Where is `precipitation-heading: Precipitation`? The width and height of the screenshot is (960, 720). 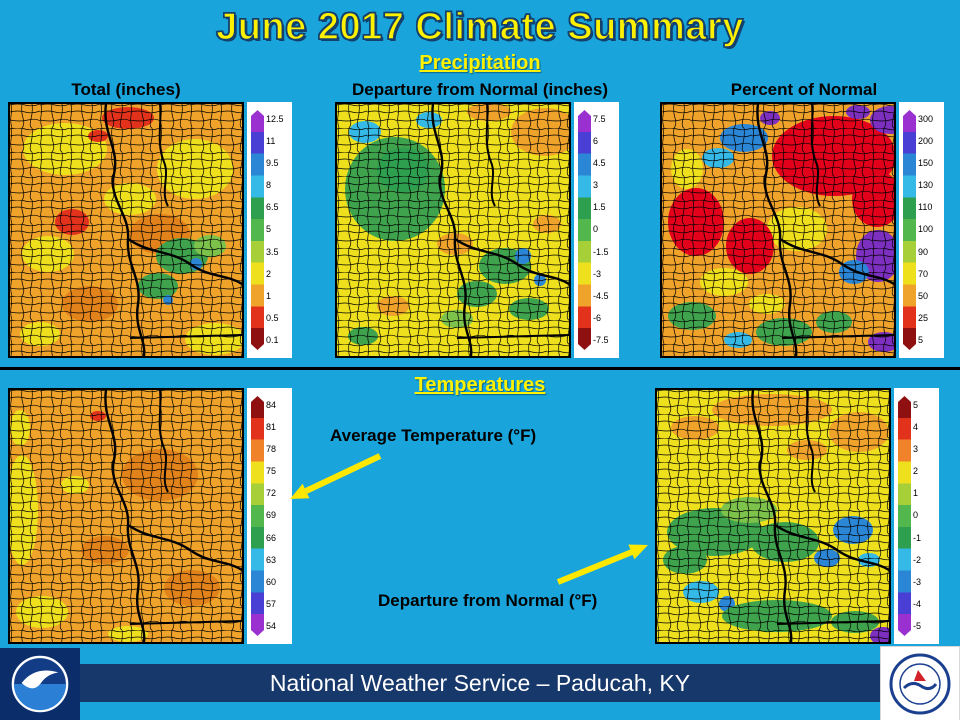
precipitation-heading: Precipitation is located at coordinates (480, 63).